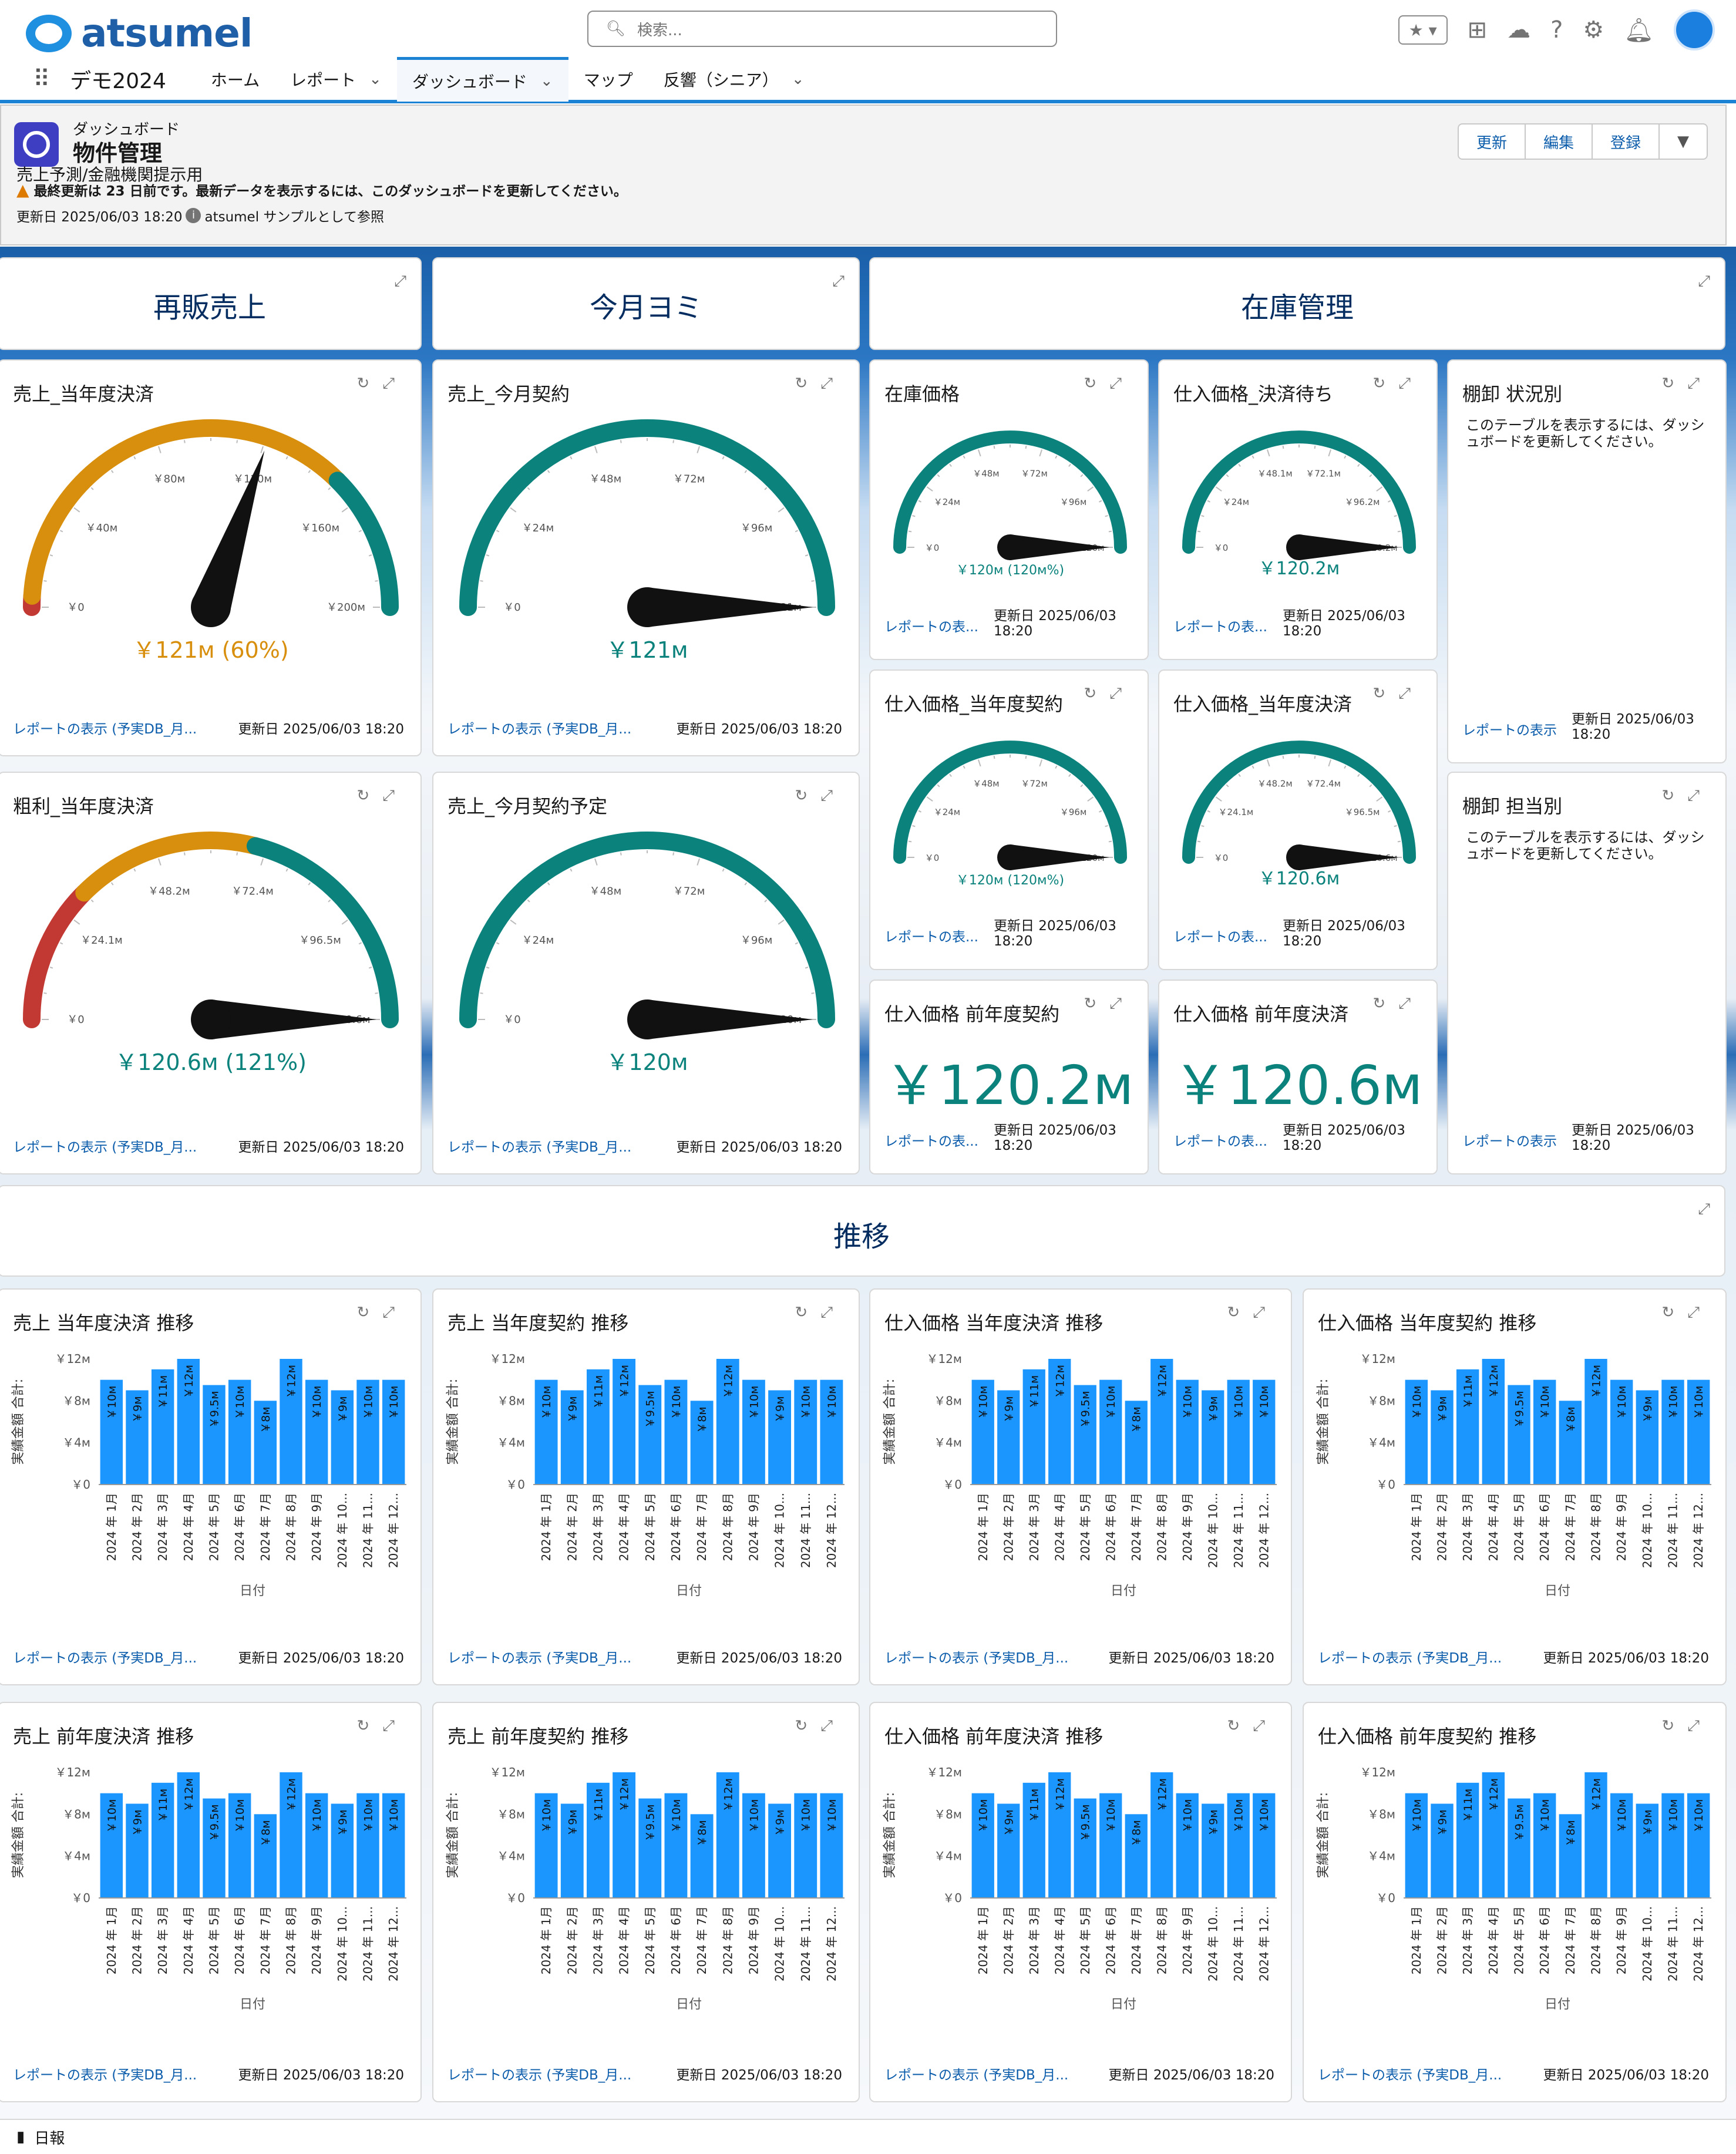 This screenshot has height=2154, width=1736. What do you see at coordinates (1519, 29) in the screenshot?
I see `trailhead-icon: ☁` at bounding box center [1519, 29].